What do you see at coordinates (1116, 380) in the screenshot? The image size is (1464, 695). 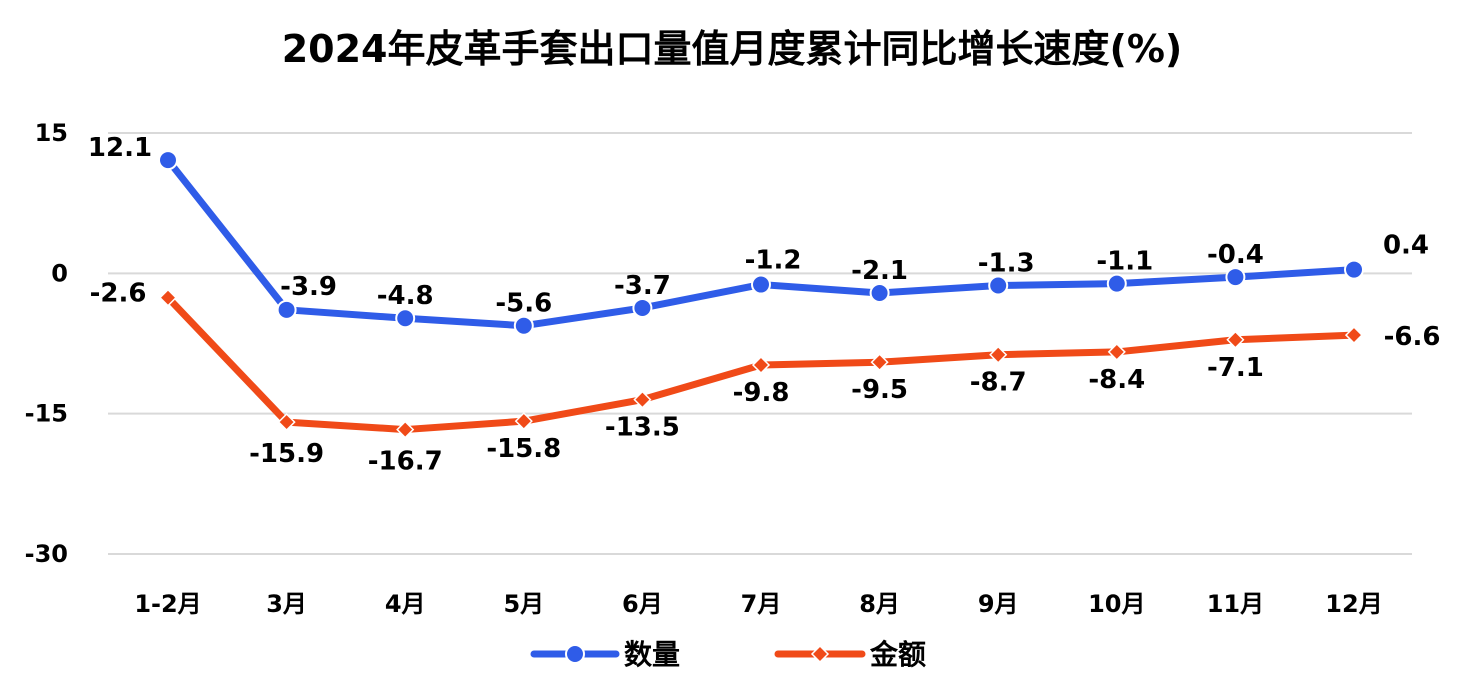 I see `data-label: -8.4` at bounding box center [1116, 380].